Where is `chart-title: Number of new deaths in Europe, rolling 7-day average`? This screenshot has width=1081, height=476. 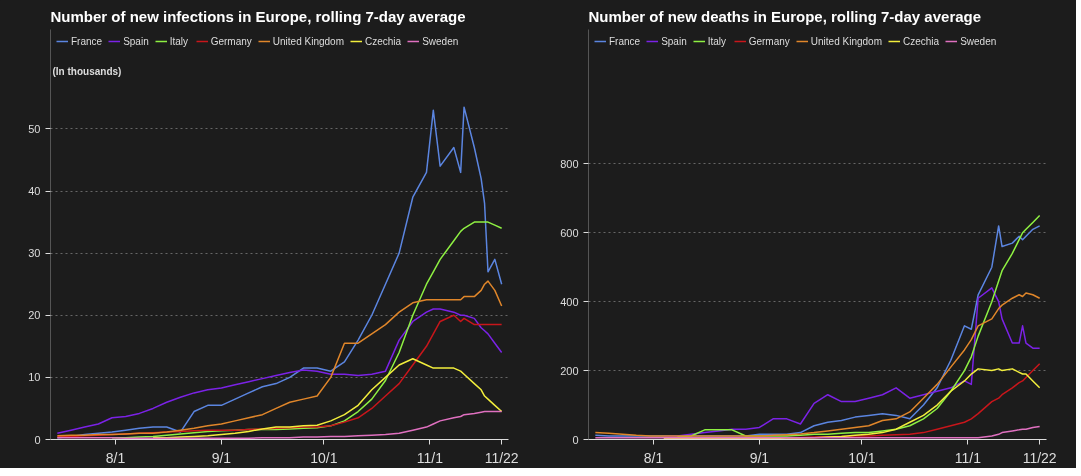
chart-title: Number of new deaths in Europe, rolling 7-day average is located at coordinates (785, 16).